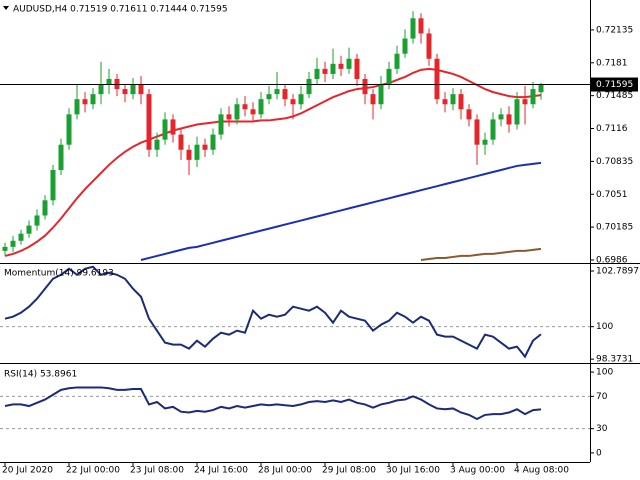 The image size is (640, 480). I want to click on y-tick-label: 0.7051, so click(612, 195).